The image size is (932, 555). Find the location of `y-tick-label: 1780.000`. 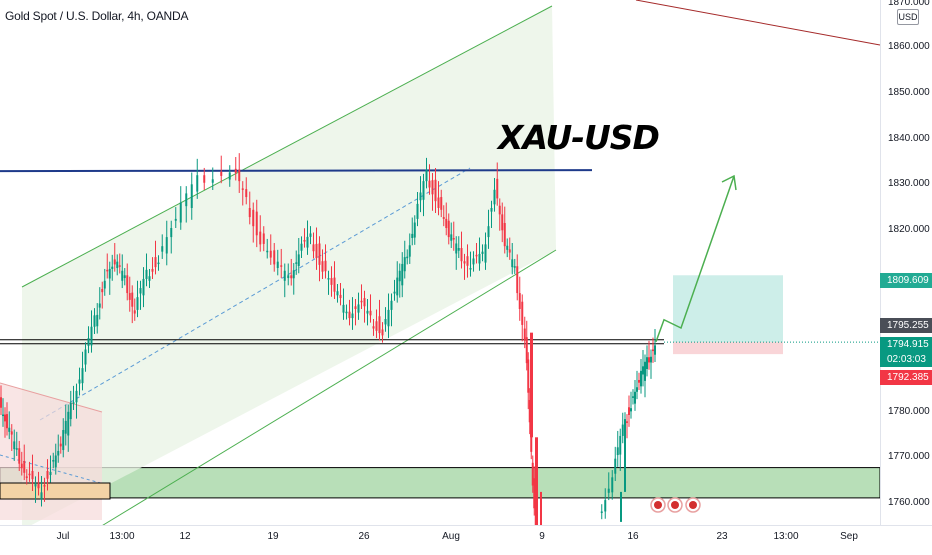

y-tick-label: 1780.000 is located at coordinates (909, 411).